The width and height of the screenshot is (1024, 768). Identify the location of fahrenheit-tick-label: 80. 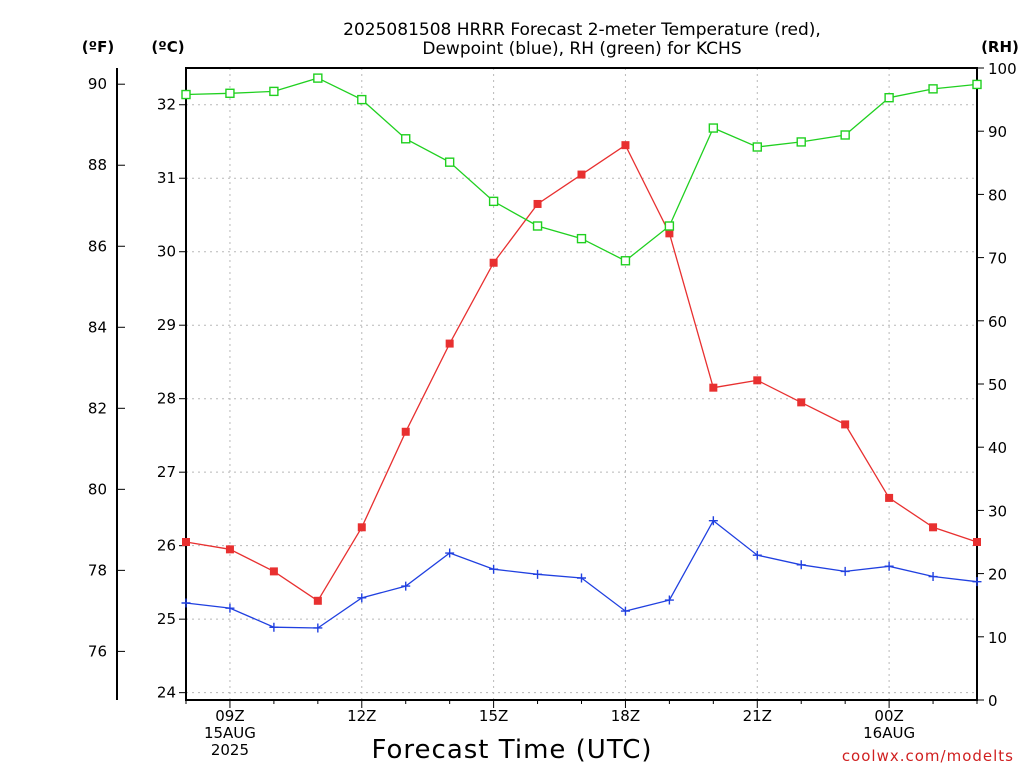
(97, 489).